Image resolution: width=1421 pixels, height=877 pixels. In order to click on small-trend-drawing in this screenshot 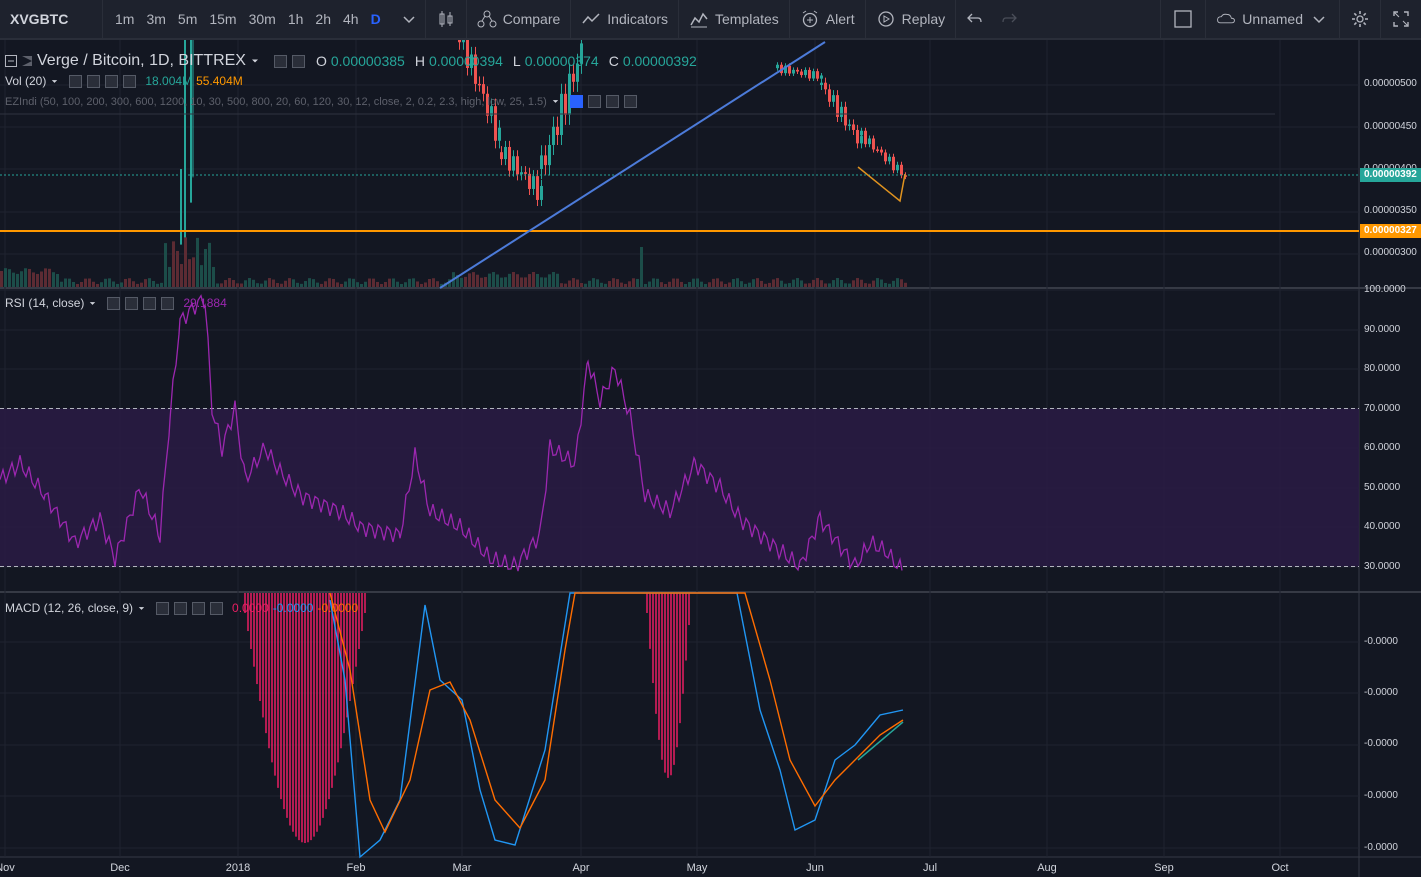, I will do `click(881, 184)`.